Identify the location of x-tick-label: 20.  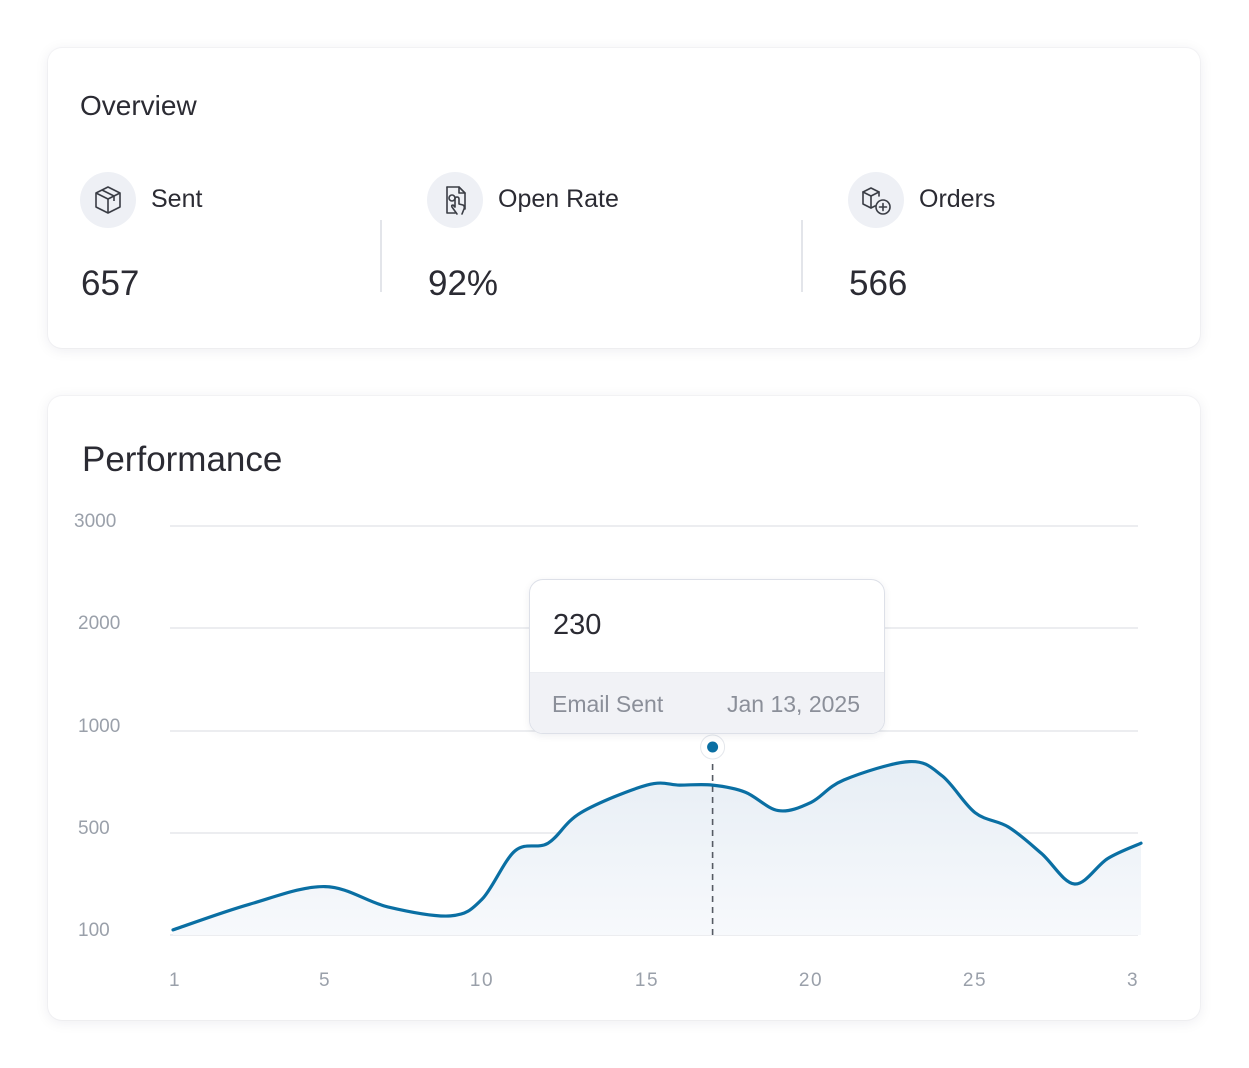
(811, 980).